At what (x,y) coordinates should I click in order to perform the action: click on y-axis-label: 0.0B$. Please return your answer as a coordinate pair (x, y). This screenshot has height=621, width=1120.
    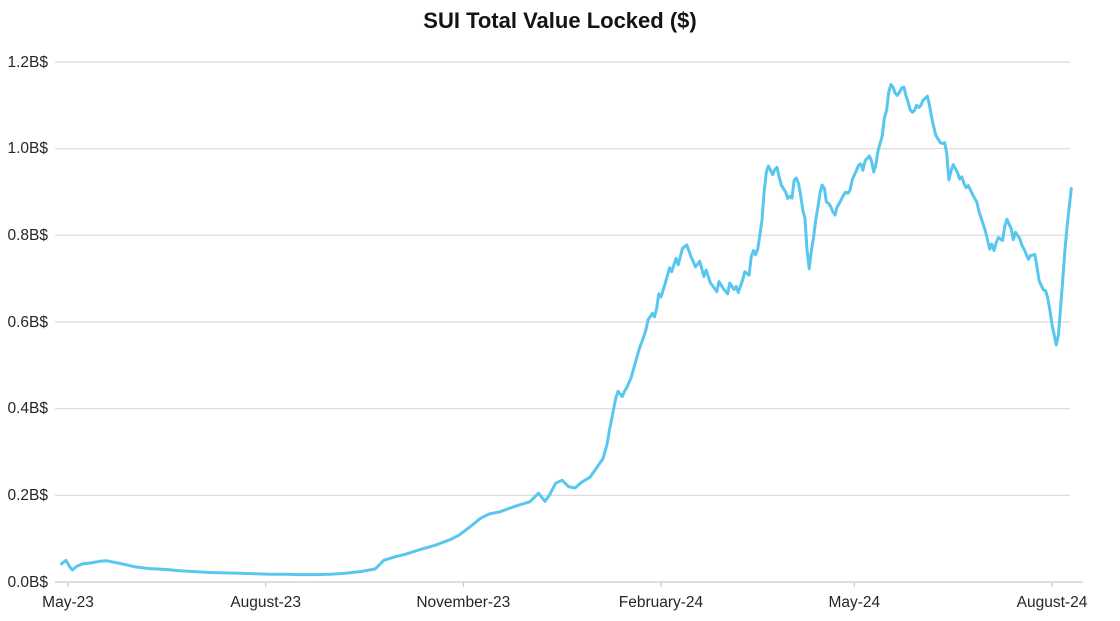
    Looking at the image, I should click on (27, 582).